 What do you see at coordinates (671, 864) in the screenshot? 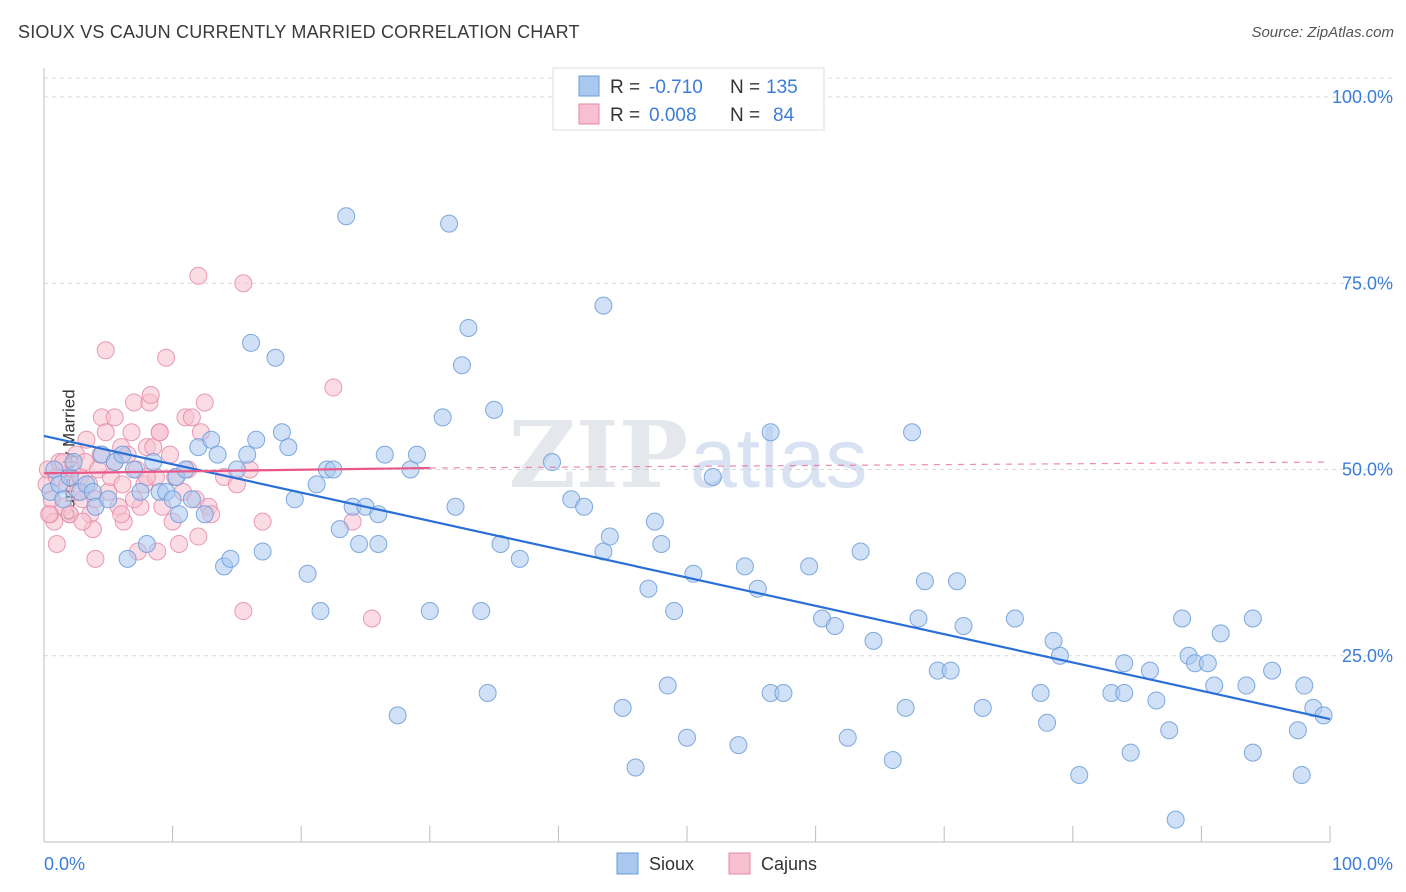
I see `legend-bottom-label-sioux: Sioux` at bounding box center [671, 864].